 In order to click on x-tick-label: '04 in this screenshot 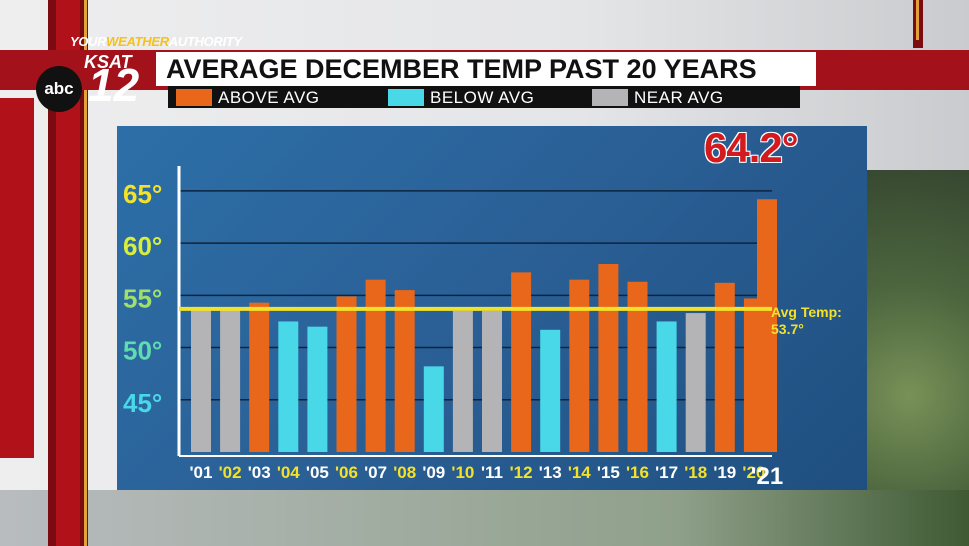, I will do `click(288, 472)`.